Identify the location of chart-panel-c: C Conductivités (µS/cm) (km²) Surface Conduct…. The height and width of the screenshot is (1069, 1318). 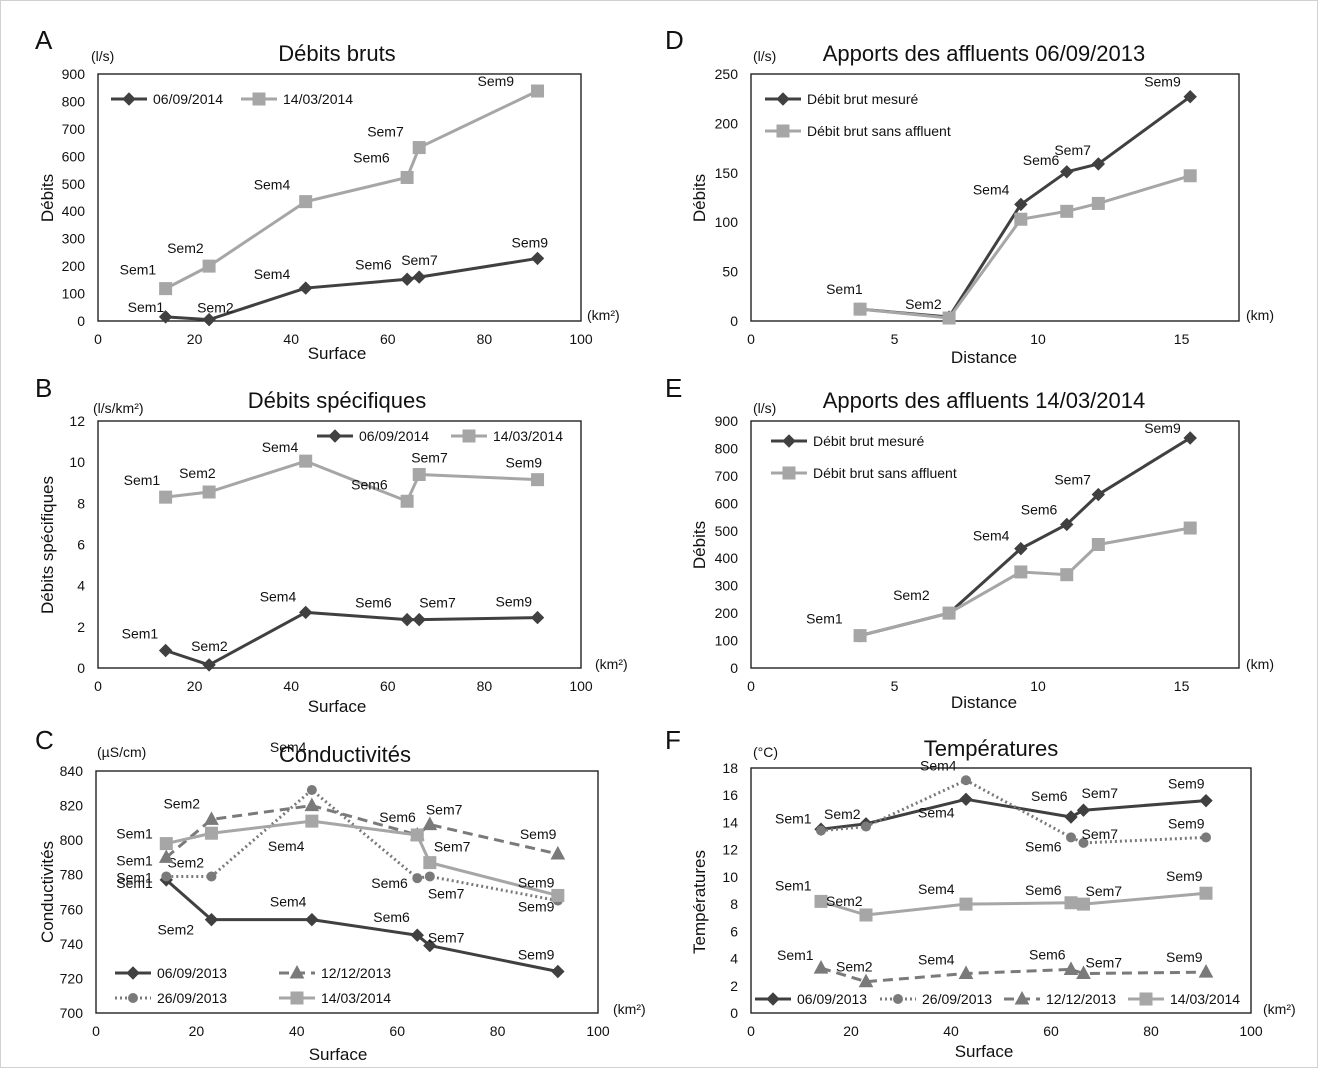
(340, 894).